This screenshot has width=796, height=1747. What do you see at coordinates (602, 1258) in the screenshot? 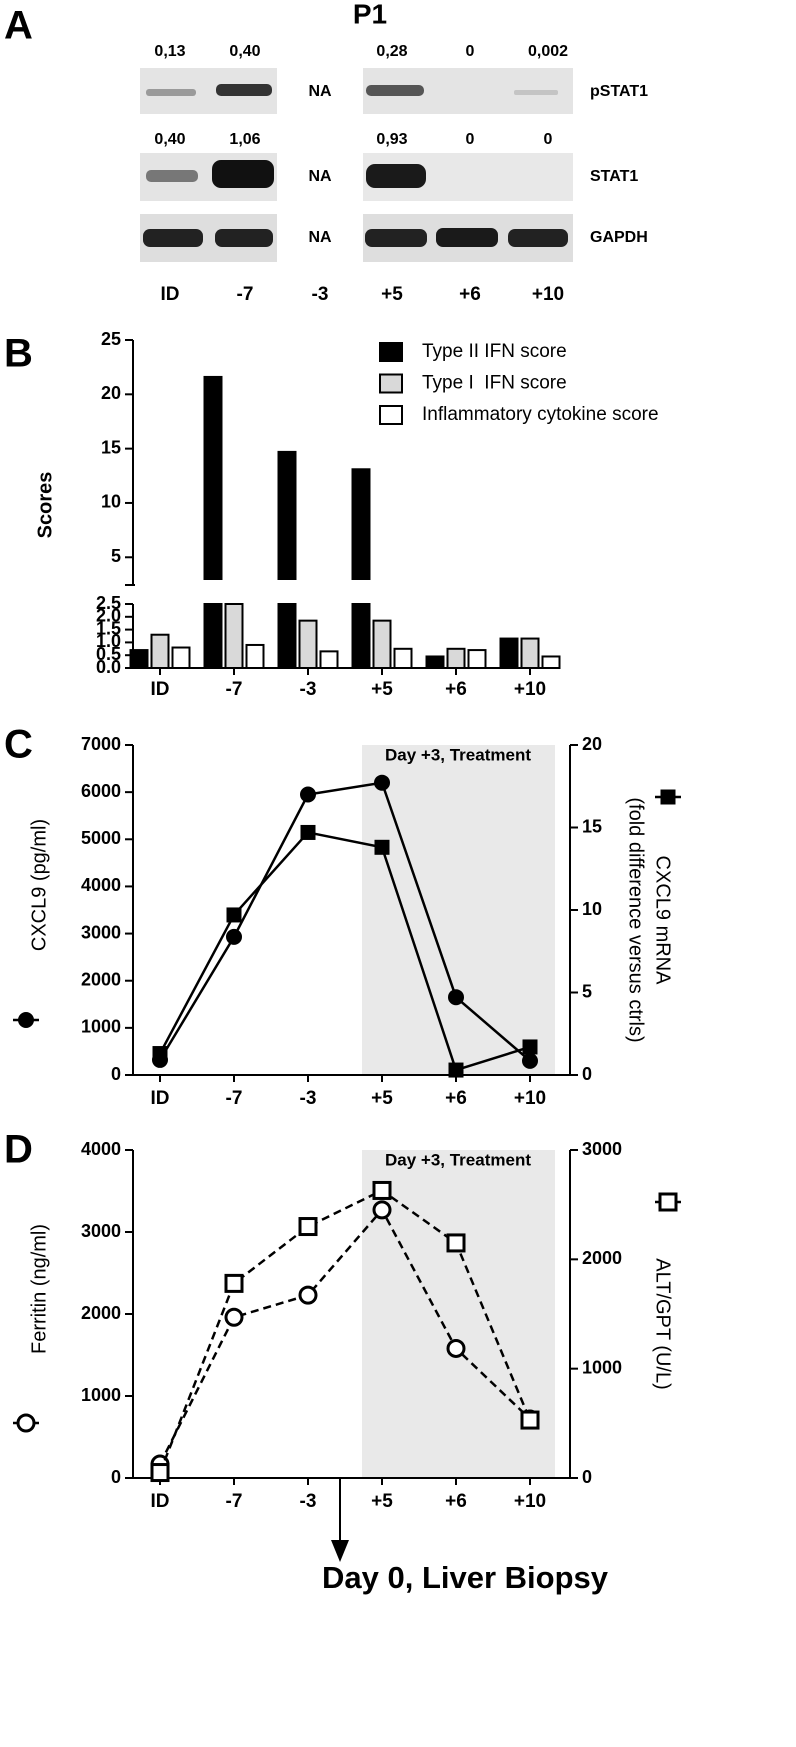
I see `y2-tick-label: 2000` at bounding box center [602, 1258].